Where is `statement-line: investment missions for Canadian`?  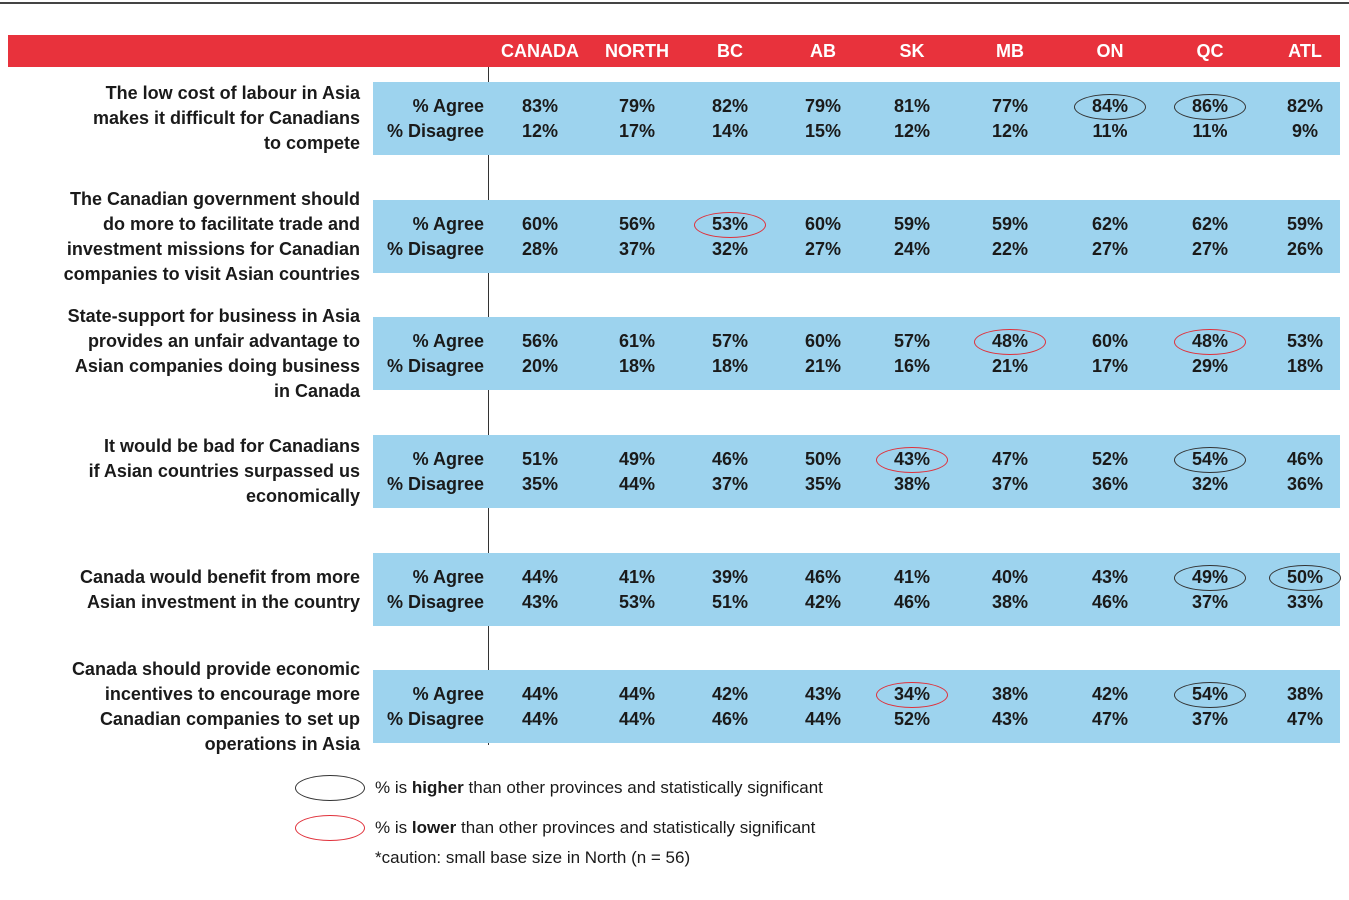 statement-line: investment missions for Canadian is located at coordinates (213, 248).